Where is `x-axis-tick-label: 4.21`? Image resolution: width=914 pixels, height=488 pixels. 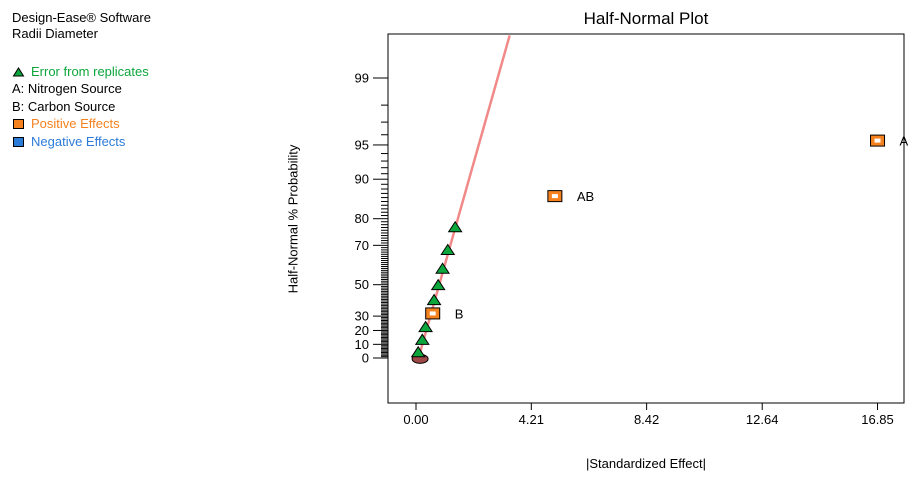 x-axis-tick-label: 4.21 is located at coordinates (531, 419).